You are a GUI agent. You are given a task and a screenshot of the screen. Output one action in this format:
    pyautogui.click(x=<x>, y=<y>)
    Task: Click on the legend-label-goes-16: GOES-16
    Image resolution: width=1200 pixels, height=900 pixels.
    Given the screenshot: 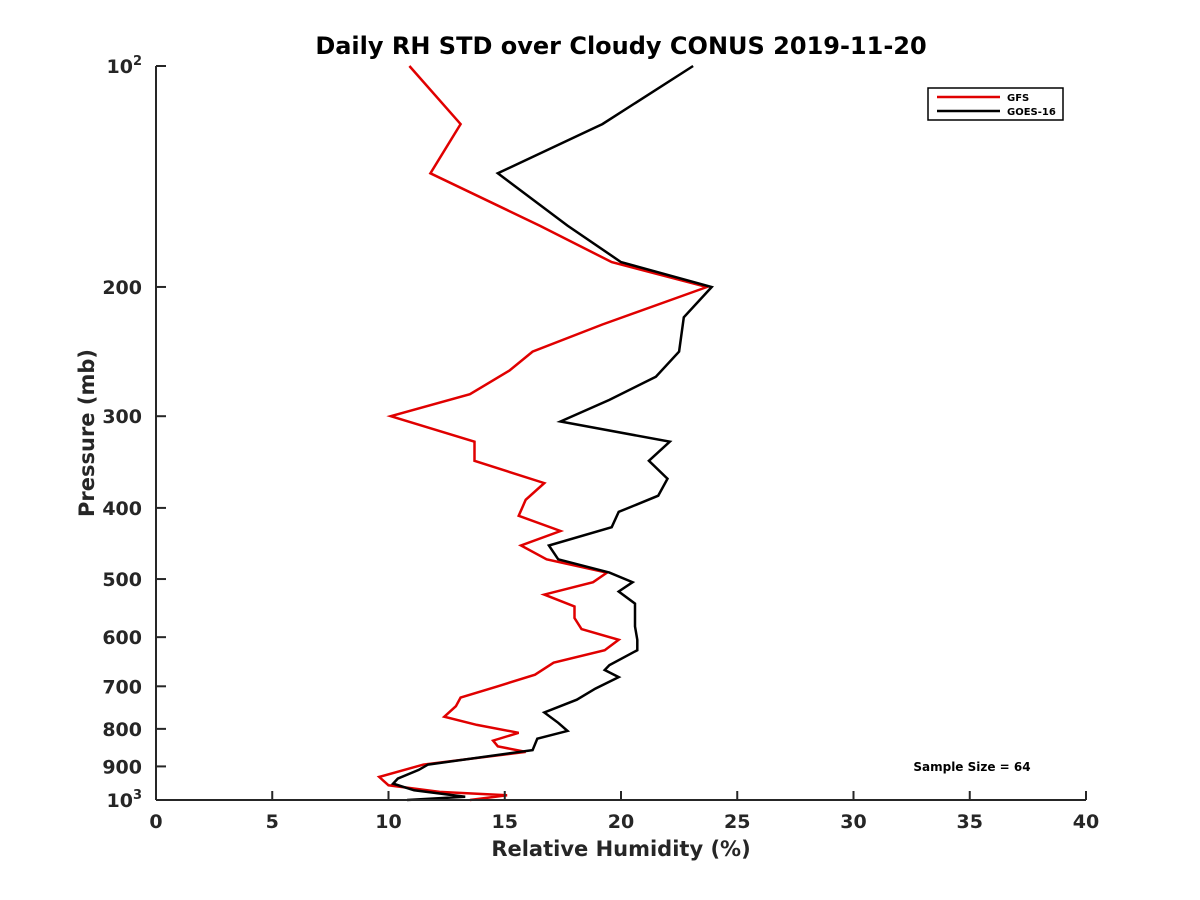 What is the action you would take?
    pyautogui.click(x=1031, y=112)
    